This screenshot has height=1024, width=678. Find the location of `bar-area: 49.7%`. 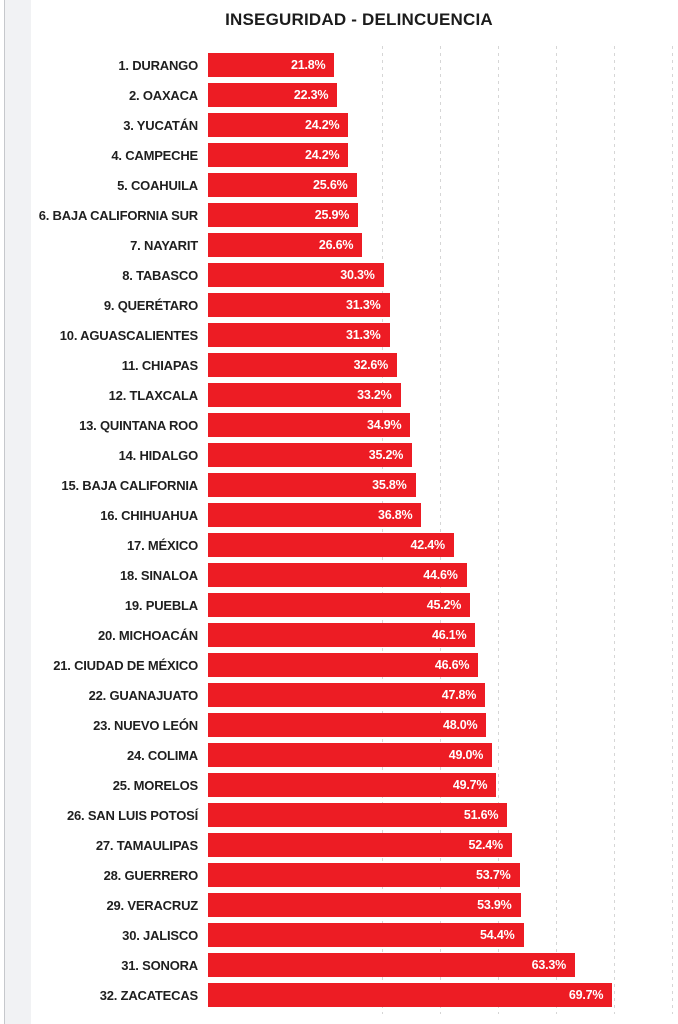

bar-area: 49.7% is located at coordinates (443, 785).